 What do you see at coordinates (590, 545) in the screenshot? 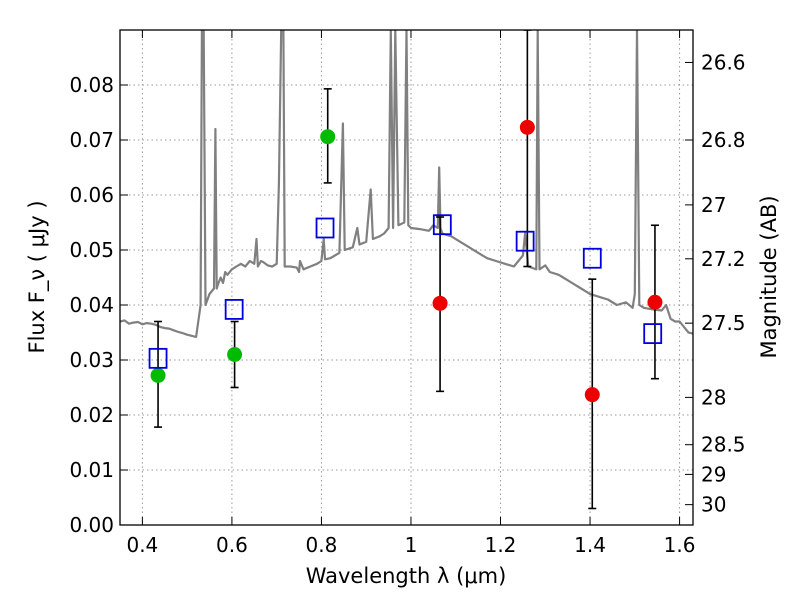
I see `x-tick-label: 1.4` at bounding box center [590, 545].